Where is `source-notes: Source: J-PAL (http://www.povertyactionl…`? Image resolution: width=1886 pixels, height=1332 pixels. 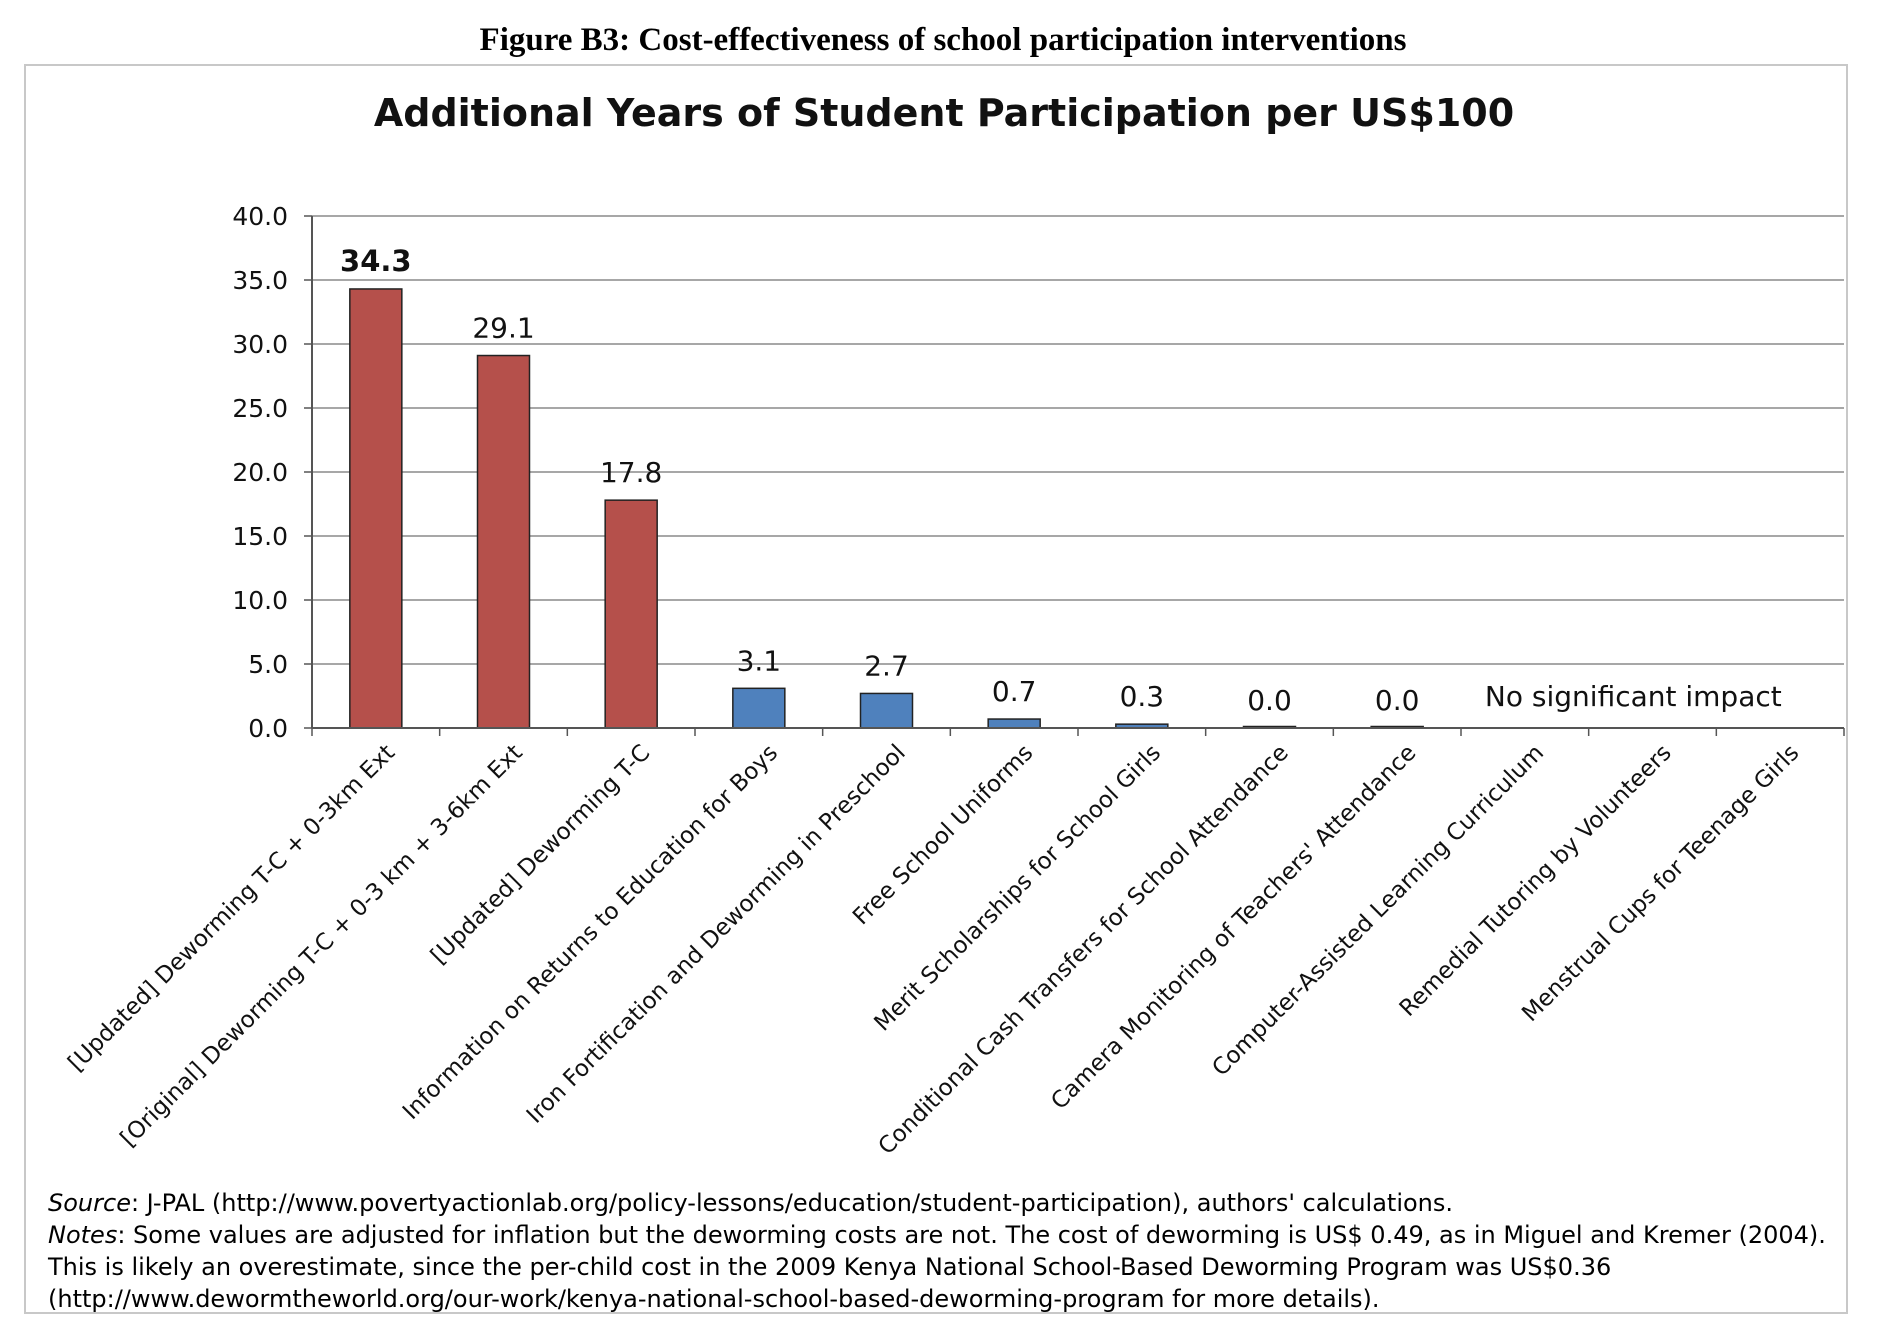
source-notes: Source: J-PAL (http://www.povertyactionl… is located at coordinates (948, 1251).